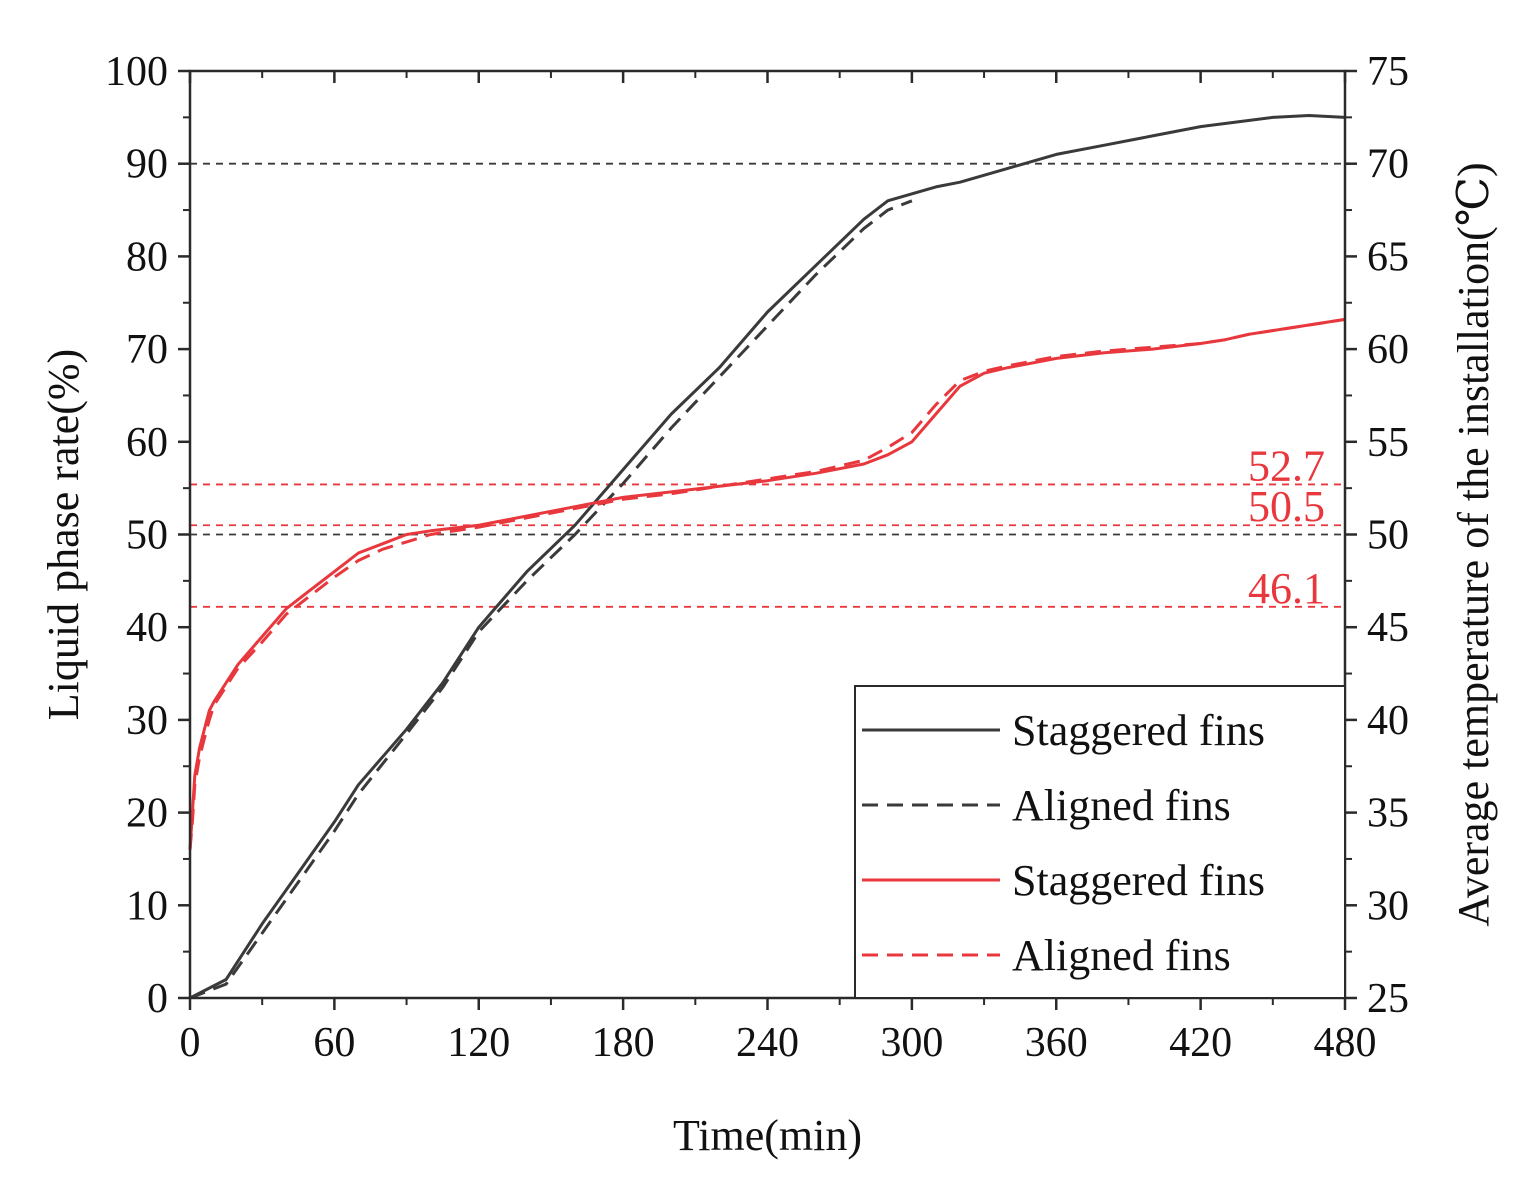 This screenshot has height=1196, width=1538. What do you see at coordinates (147, 721) in the screenshot?
I see `y-tick-label: 30` at bounding box center [147, 721].